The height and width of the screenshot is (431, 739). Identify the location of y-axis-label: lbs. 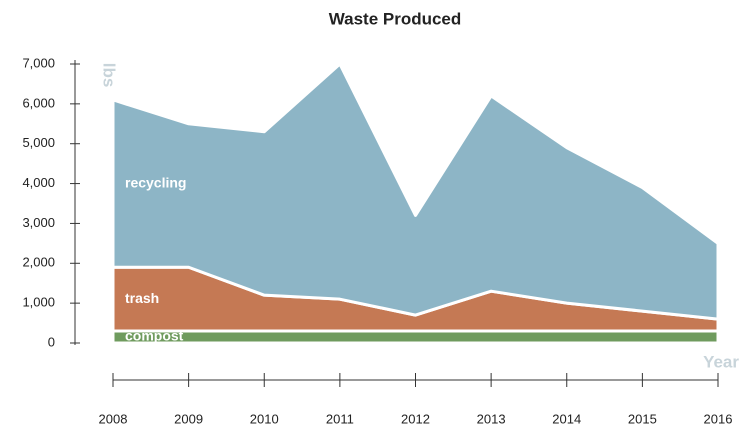
(109, 75).